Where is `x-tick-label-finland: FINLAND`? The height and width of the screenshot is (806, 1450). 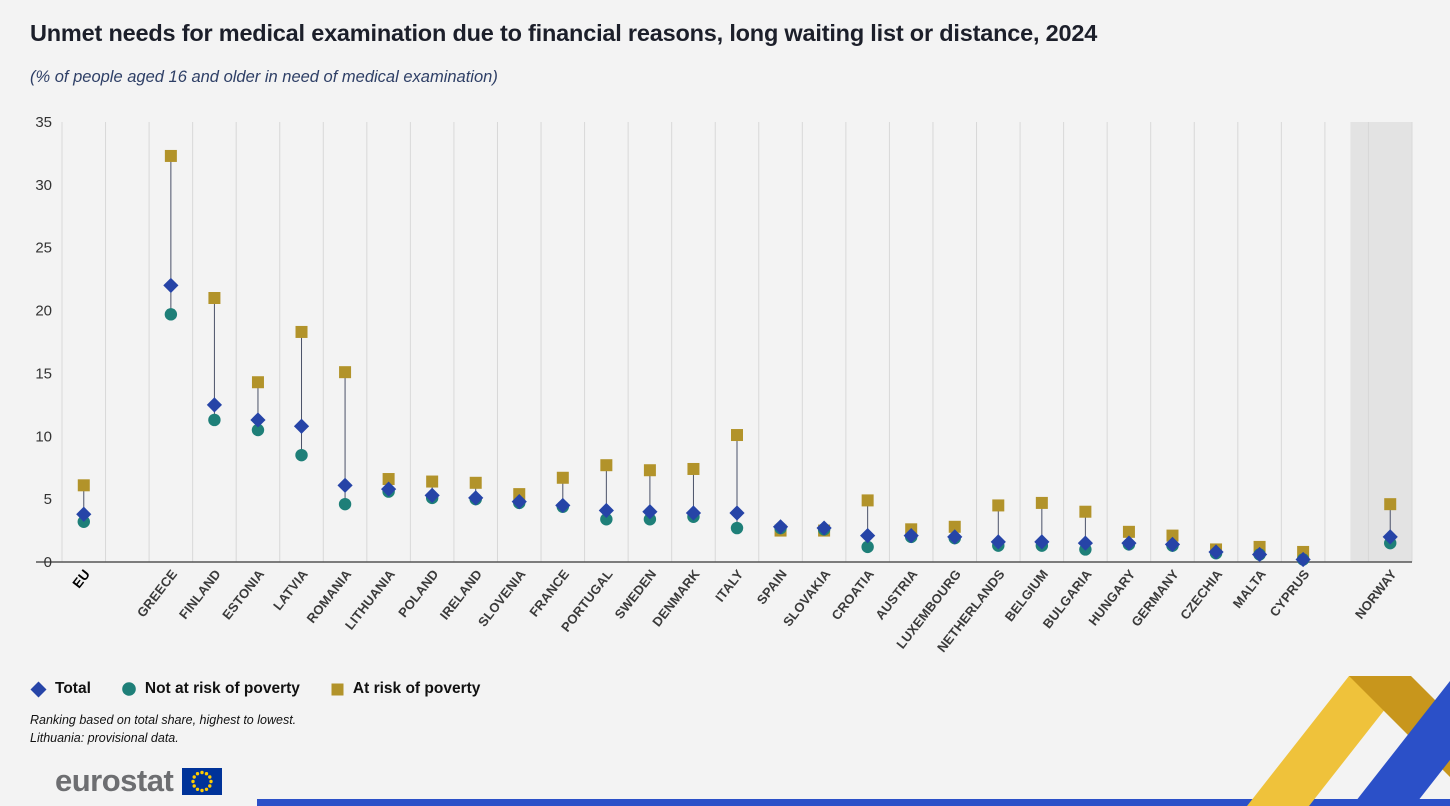 x-tick-label-finland: FINLAND is located at coordinates (200, 594).